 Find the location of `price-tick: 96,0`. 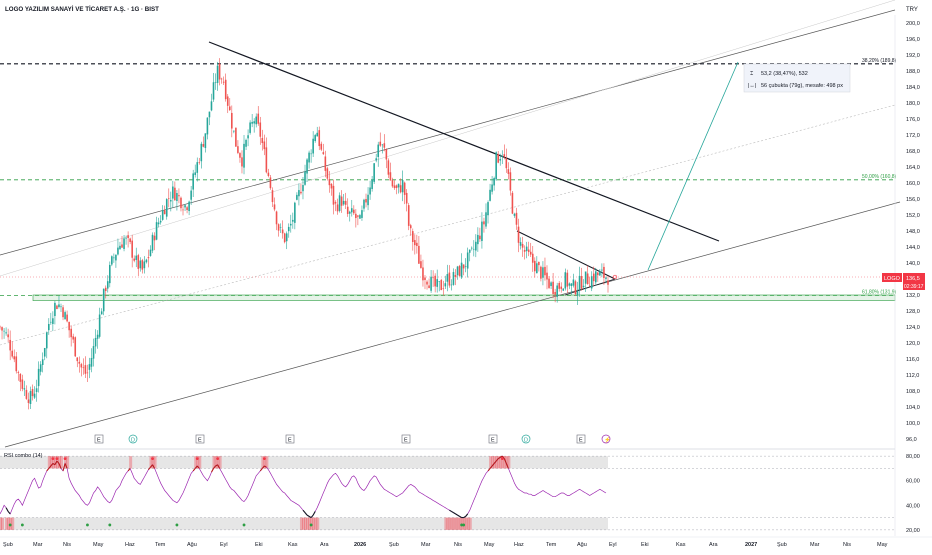

price-tick: 96,0 is located at coordinates (911, 440).